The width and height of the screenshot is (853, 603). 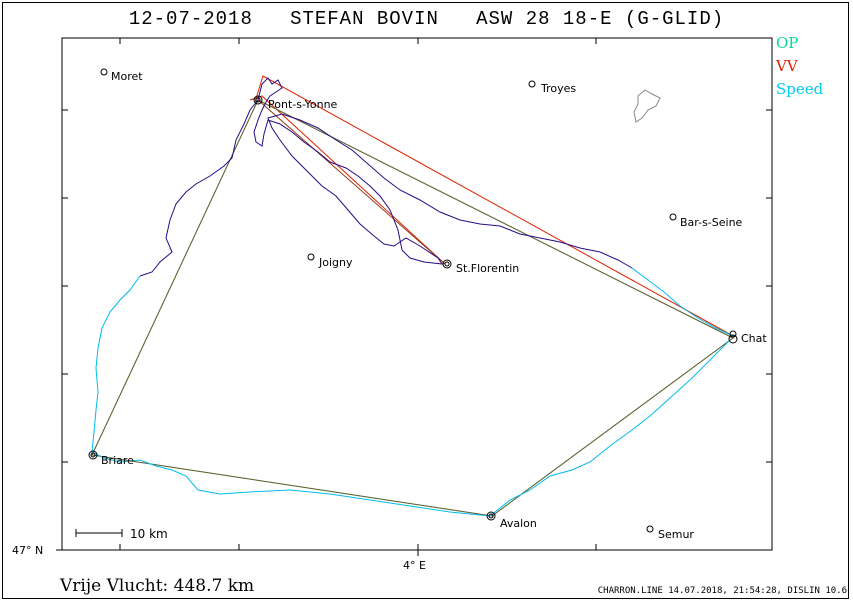 What do you see at coordinates (157, 586) in the screenshot?
I see `distance-label: Vrije Vlucht: 448.7 km` at bounding box center [157, 586].